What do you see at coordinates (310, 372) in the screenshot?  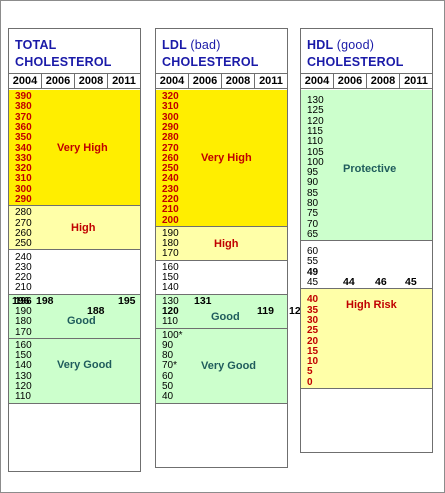 I see `scale-tick: 5` at bounding box center [310, 372].